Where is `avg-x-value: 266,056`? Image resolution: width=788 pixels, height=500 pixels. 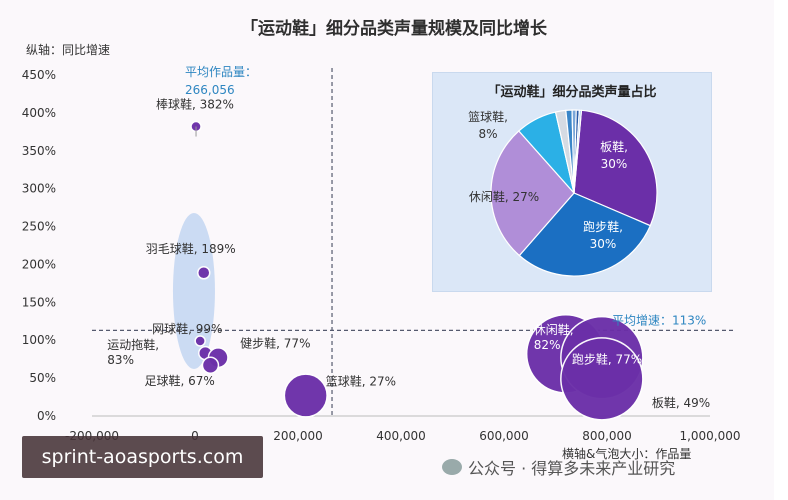 avg-x-value: 266,056 is located at coordinates (210, 90).